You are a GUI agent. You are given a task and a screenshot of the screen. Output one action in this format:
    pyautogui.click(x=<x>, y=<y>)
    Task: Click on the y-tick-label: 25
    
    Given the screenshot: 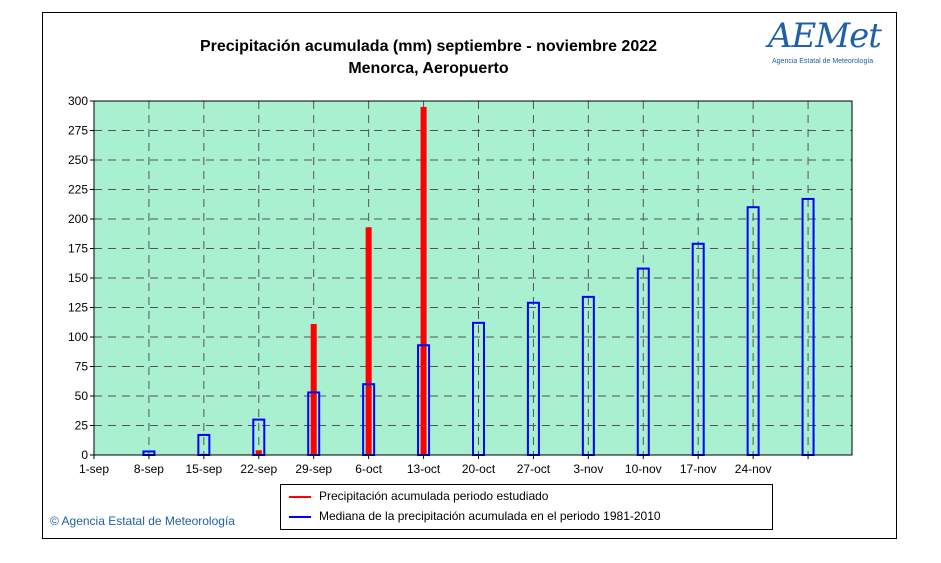 What is the action you would take?
    pyautogui.click(x=82, y=426)
    